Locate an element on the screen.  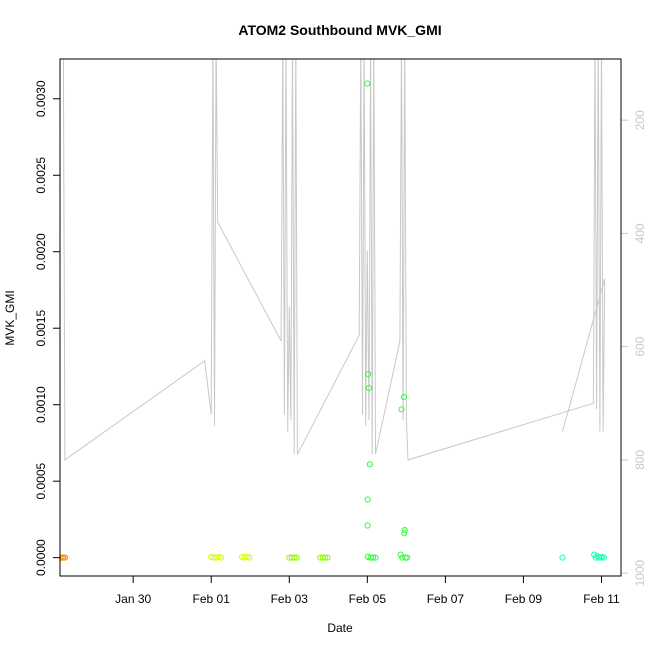
x-tick-label: Feb 07 is located at coordinates (446, 599).